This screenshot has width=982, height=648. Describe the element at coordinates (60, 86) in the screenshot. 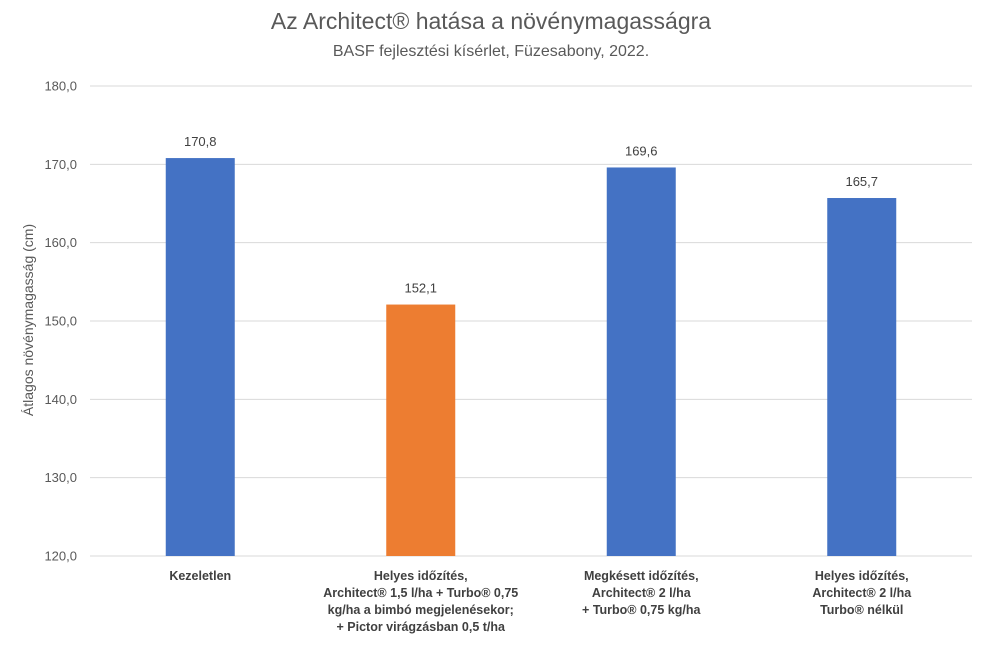

I see `y-tick-label: 180,0` at that location.